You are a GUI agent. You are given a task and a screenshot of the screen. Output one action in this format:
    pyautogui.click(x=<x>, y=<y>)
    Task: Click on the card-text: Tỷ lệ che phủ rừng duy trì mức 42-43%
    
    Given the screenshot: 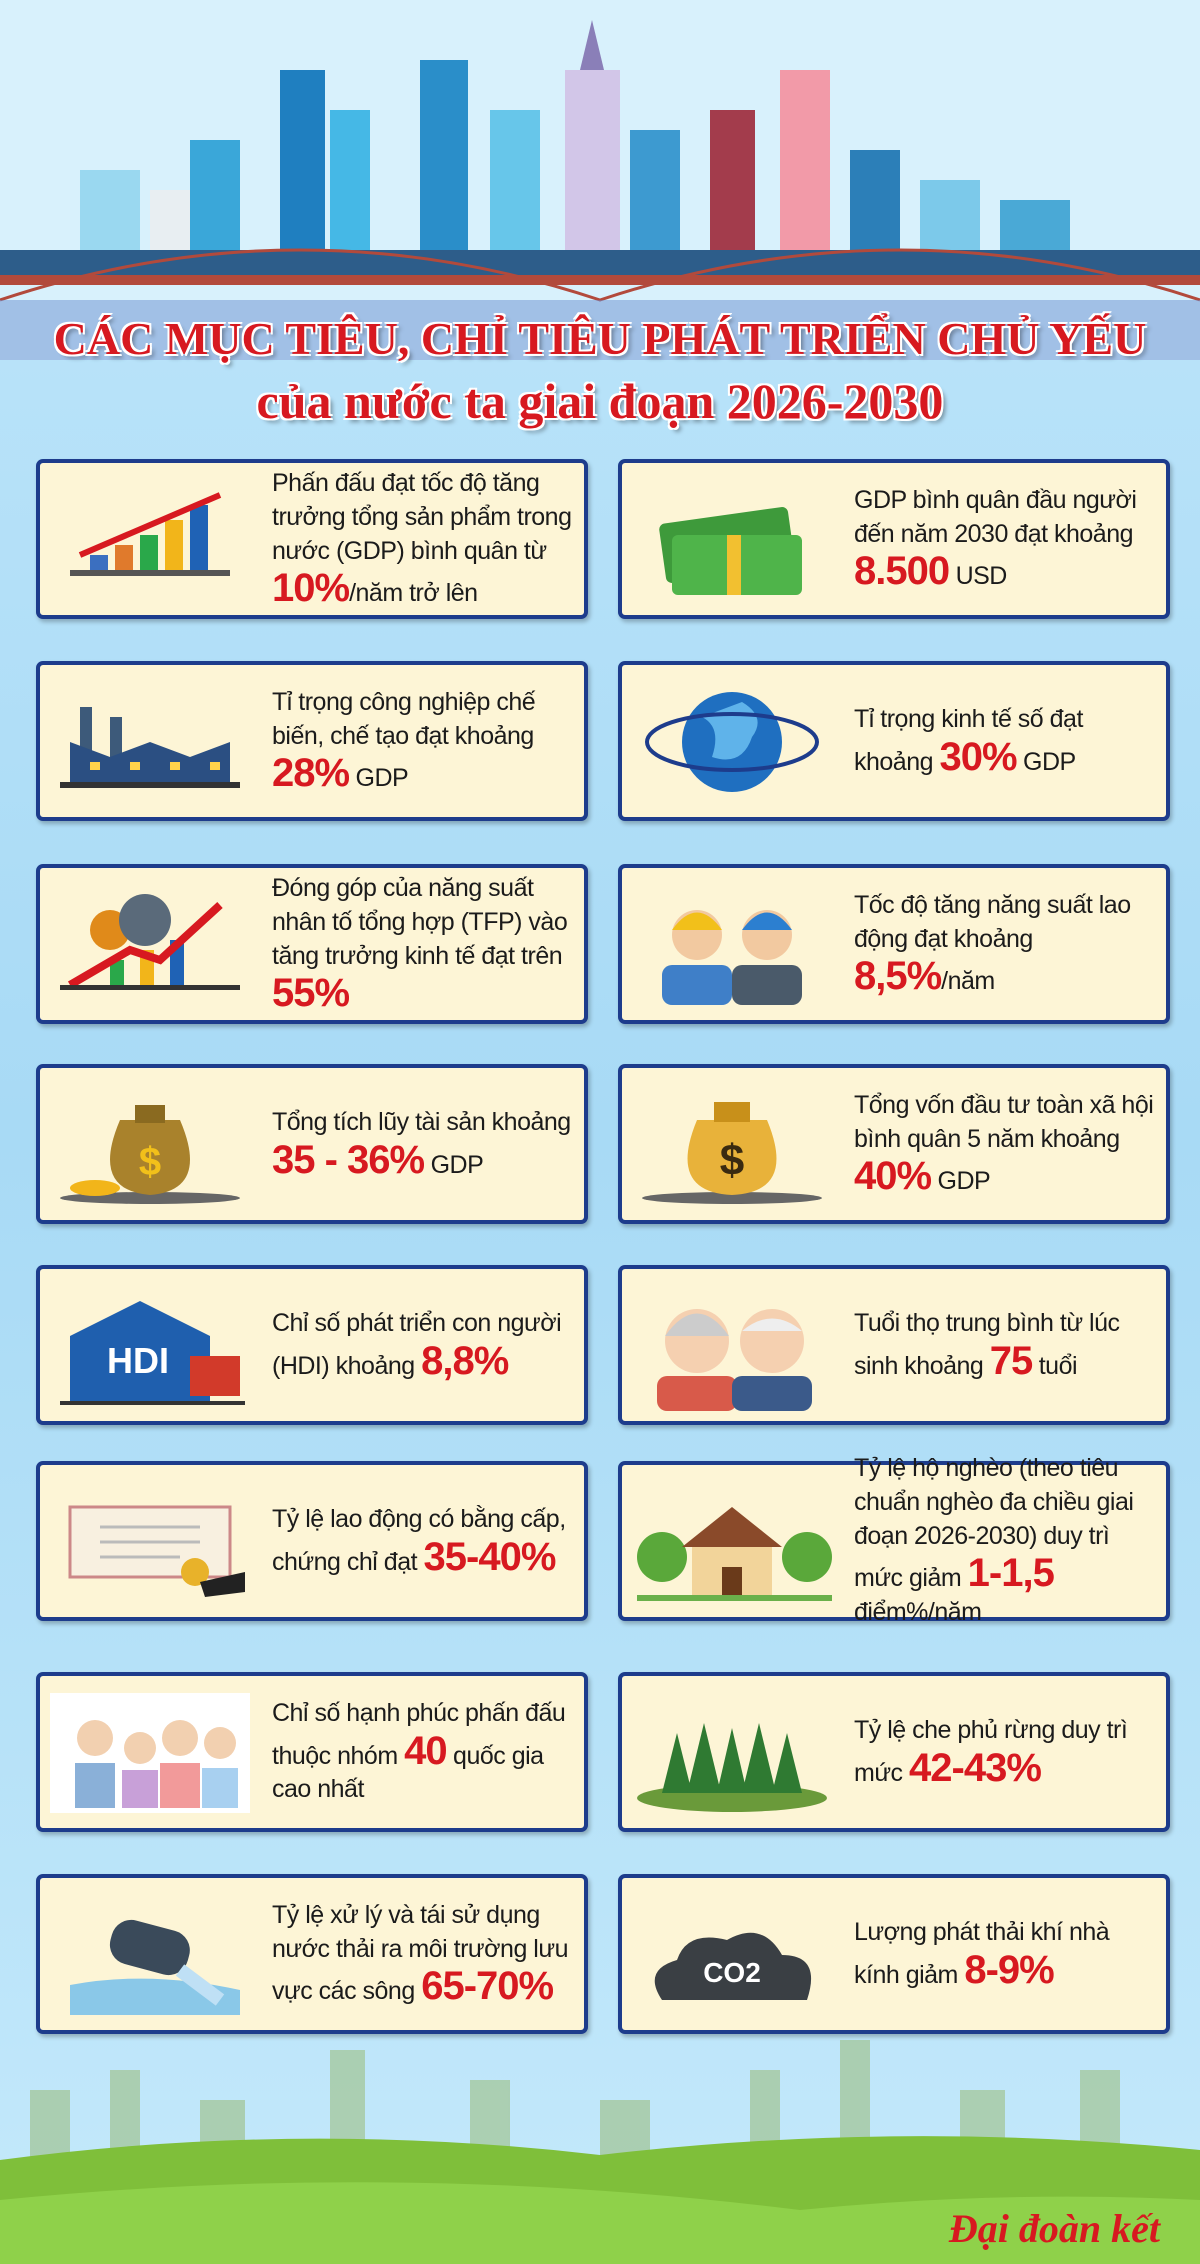 What is the action you would take?
    pyautogui.click(x=1004, y=1752)
    